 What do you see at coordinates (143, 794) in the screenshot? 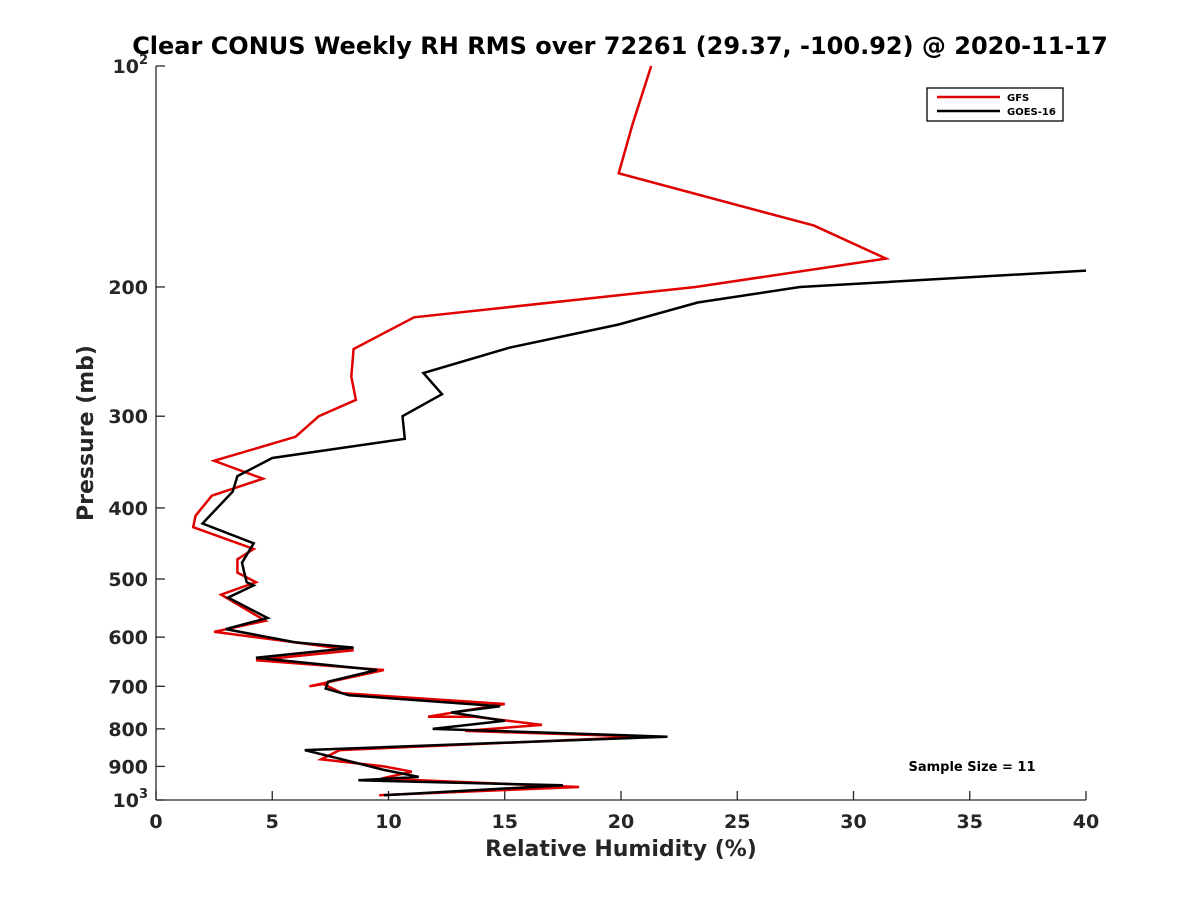
I see `y-tick-label-exponent: 3` at bounding box center [143, 794].